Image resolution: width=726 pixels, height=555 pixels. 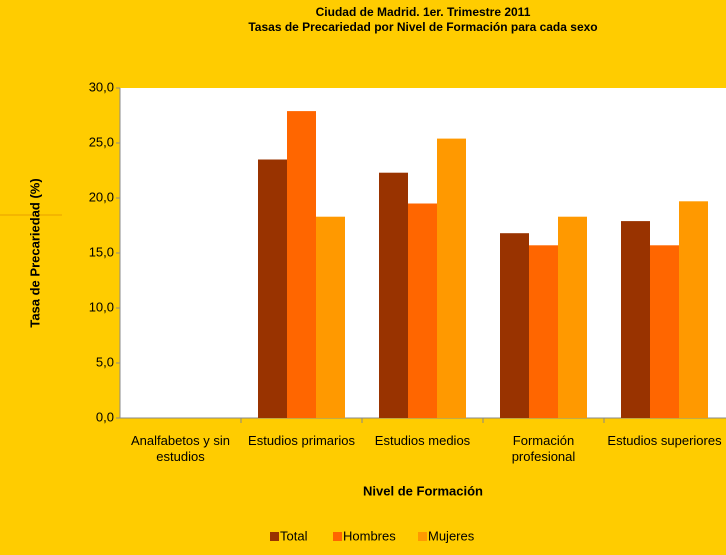 What do you see at coordinates (664, 440) in the screenshot?
I see `x-tick-label: Estudios superiores` at bounding box center [664, 440].